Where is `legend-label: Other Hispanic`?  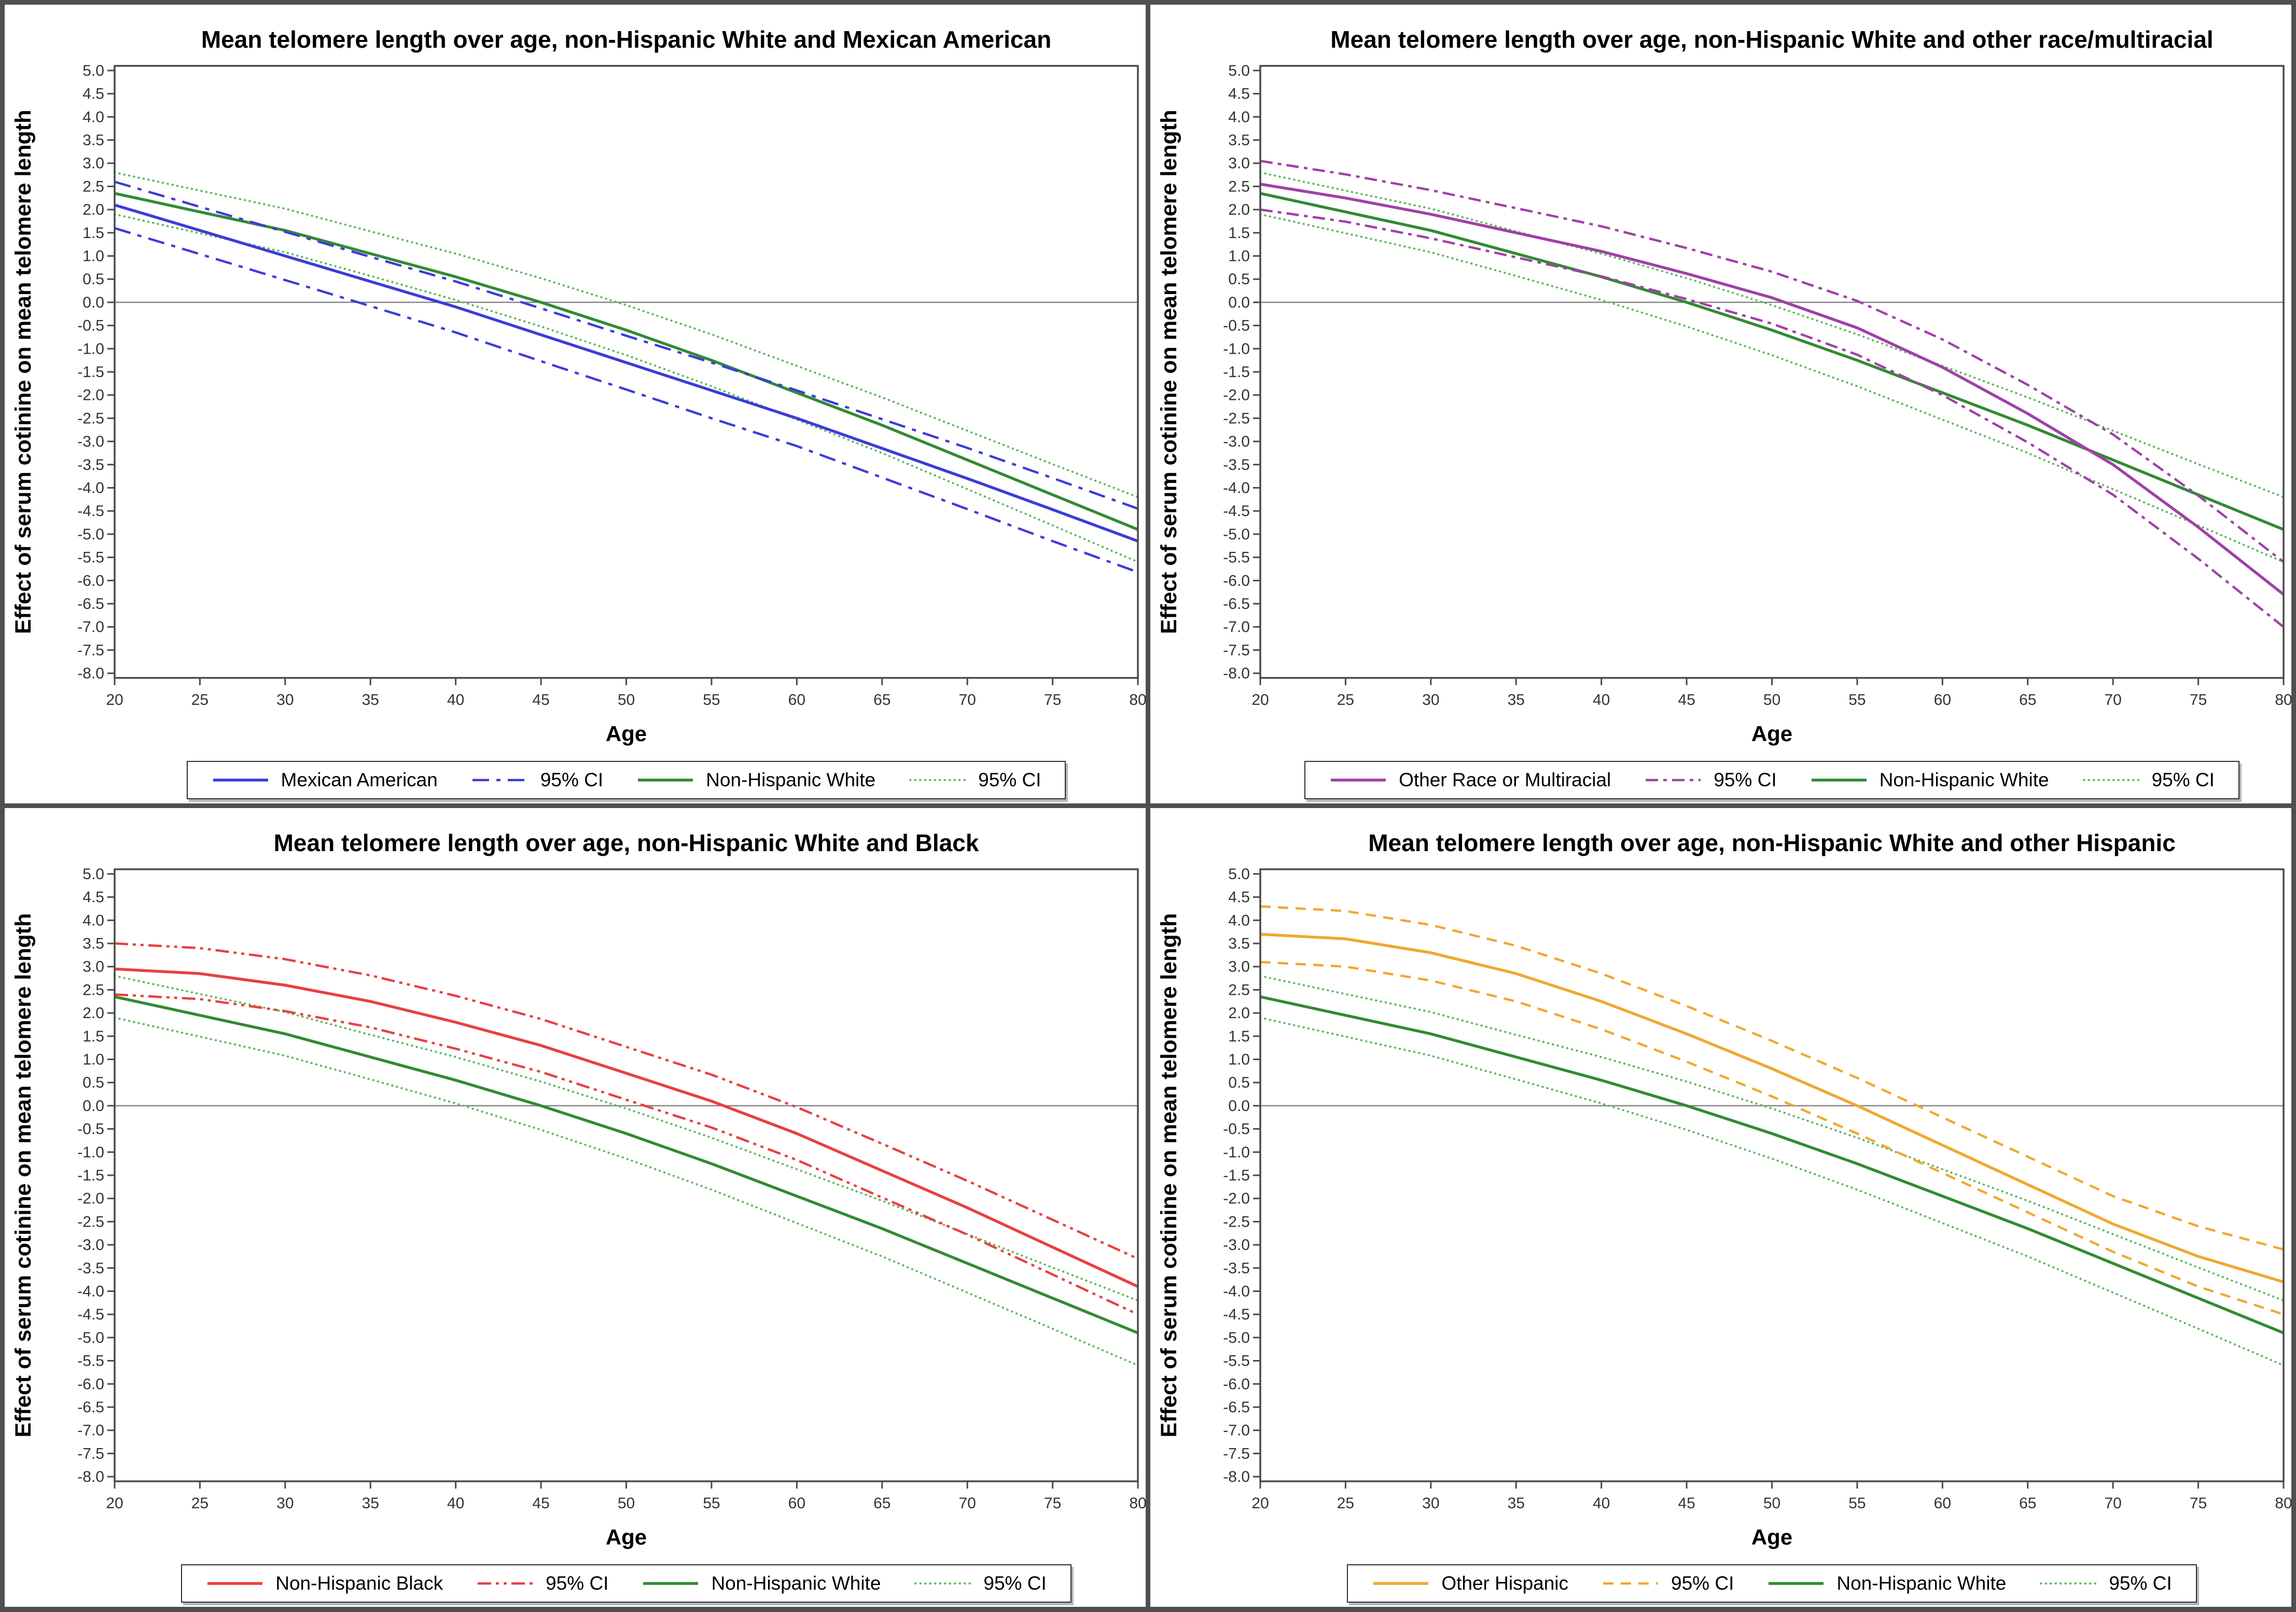 legend-label: Other Hispanic is located at coordinates (1505, 1583).